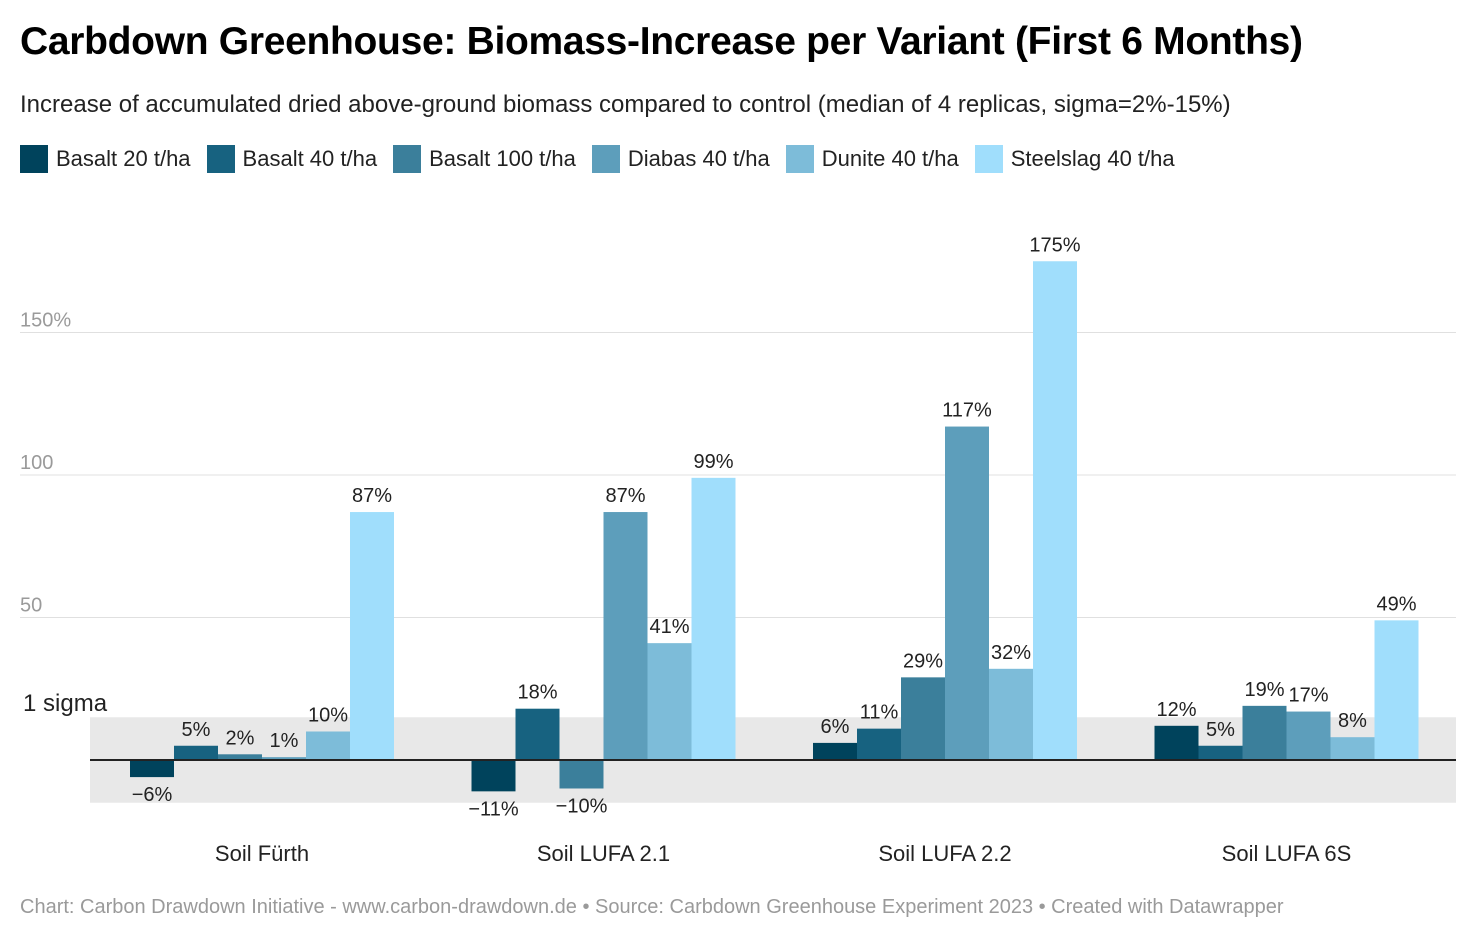 This screenshot has height=942, width=1476. What do you see at coordinates (879, 713) in the screenshot?
I see `data-label: 11%` at bounding box center [879, 713].